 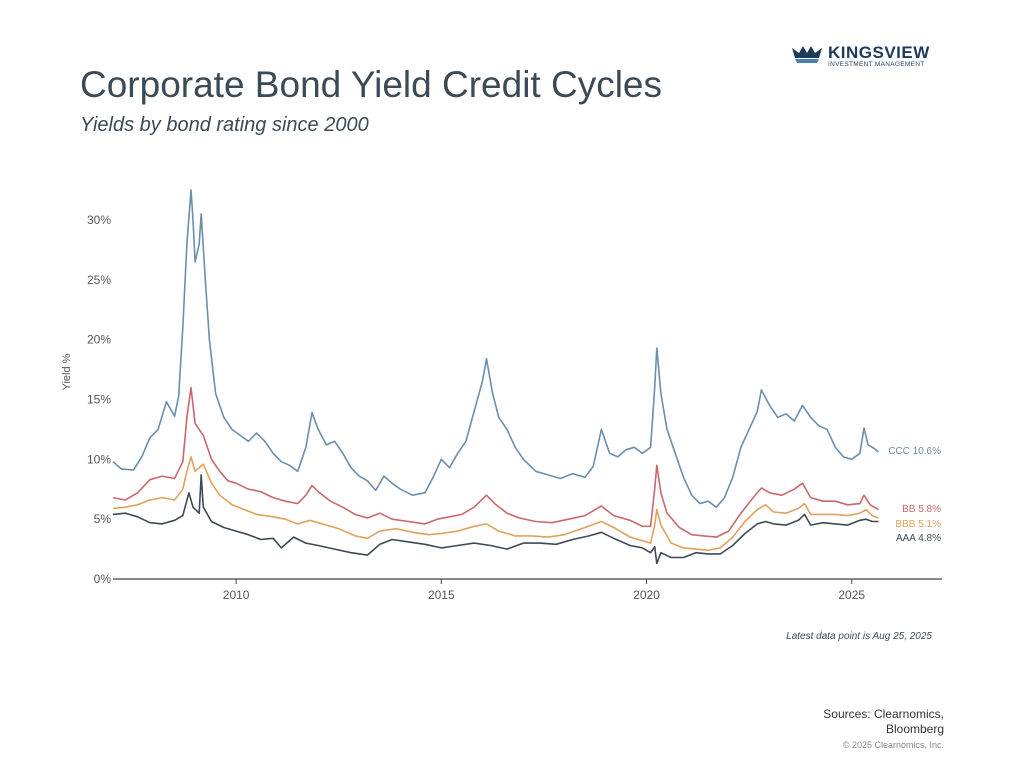 What do you see at coordinates (441, 595) in the screenshot?
I see `x-tick-label: 2015` at bounding box center [441, 595].